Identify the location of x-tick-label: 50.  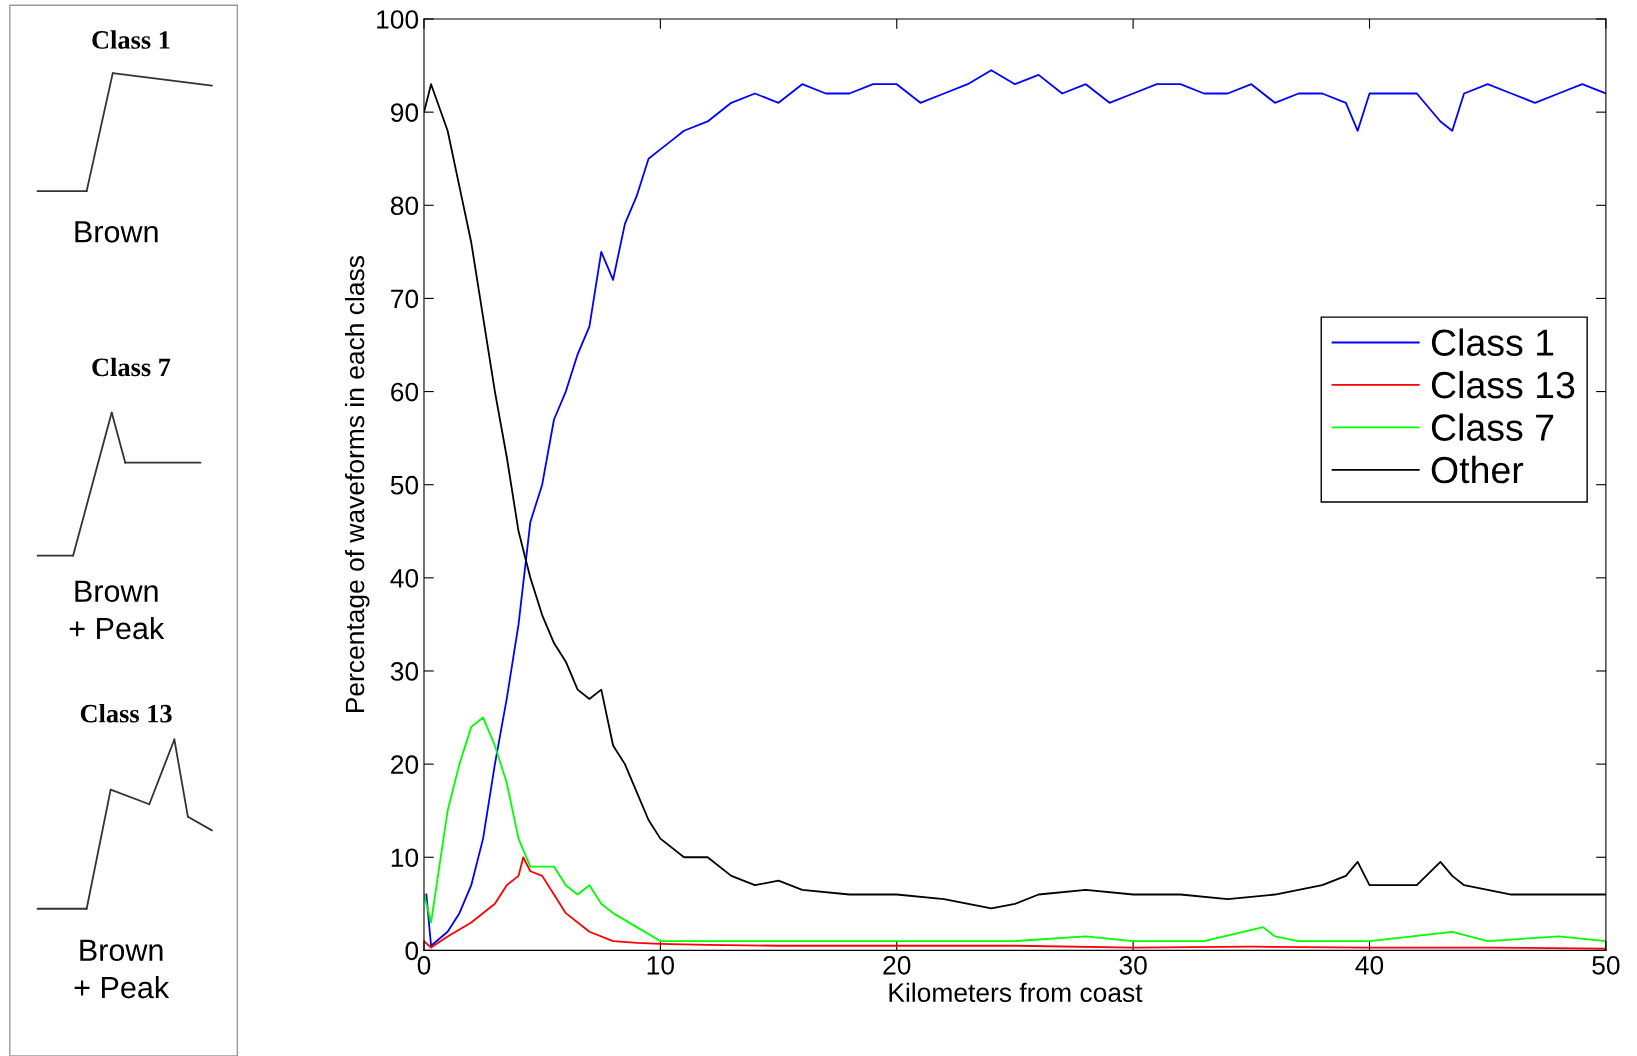
(1606, 965).